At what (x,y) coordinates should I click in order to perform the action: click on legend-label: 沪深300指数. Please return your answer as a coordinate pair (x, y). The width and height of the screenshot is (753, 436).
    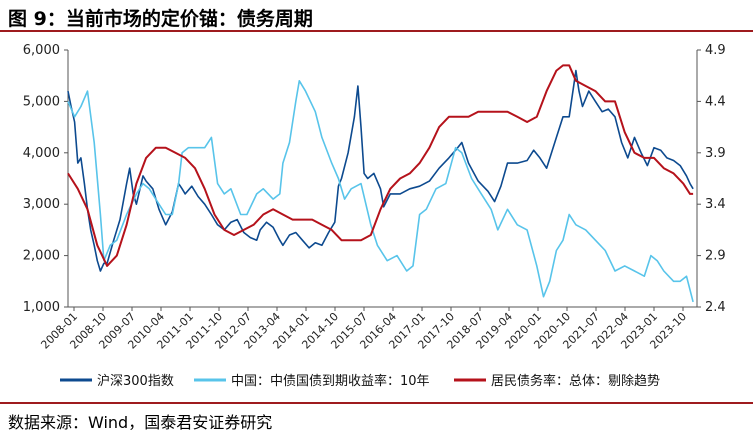
    Looking at the image, I should click on (135, 381).